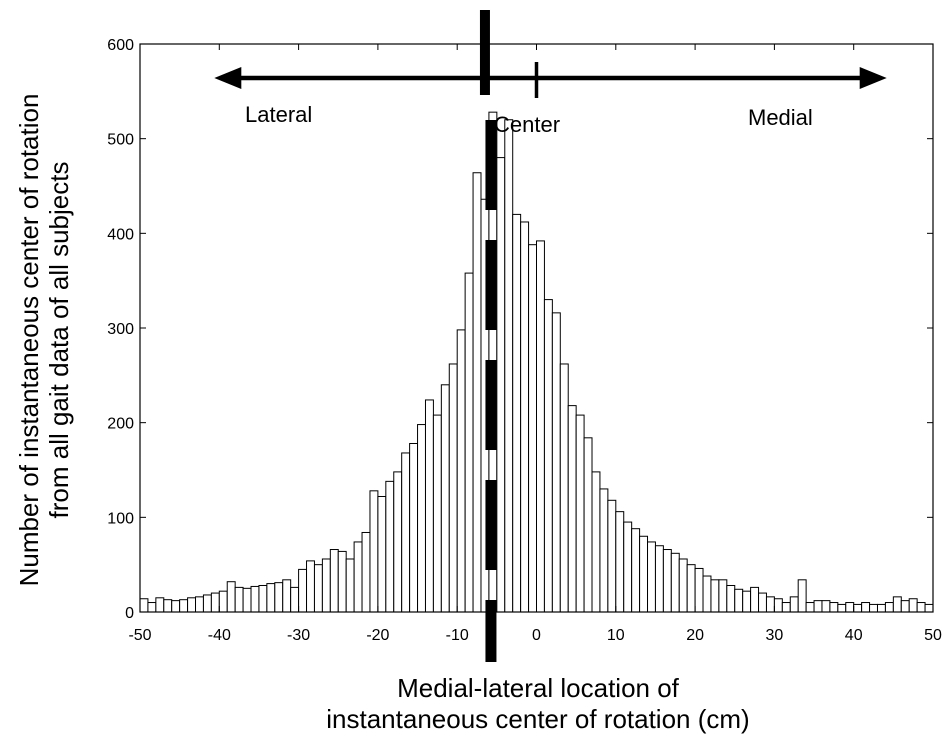  Describe the element at coordinates (538, 688) in the screenshot. I see `x-axis-title-line1: Medial-lateral location of` at that location.